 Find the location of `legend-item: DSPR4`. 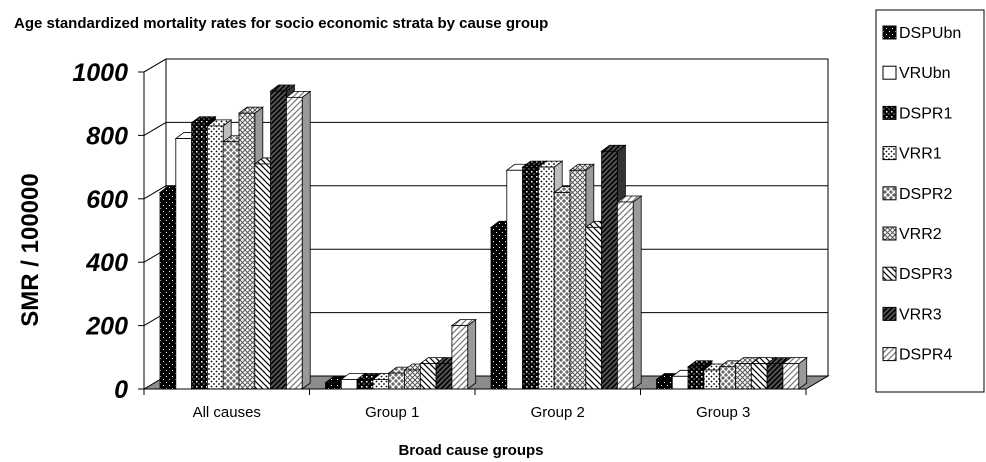

legend-item: DSPR4 is located at coordinates (917, 355).